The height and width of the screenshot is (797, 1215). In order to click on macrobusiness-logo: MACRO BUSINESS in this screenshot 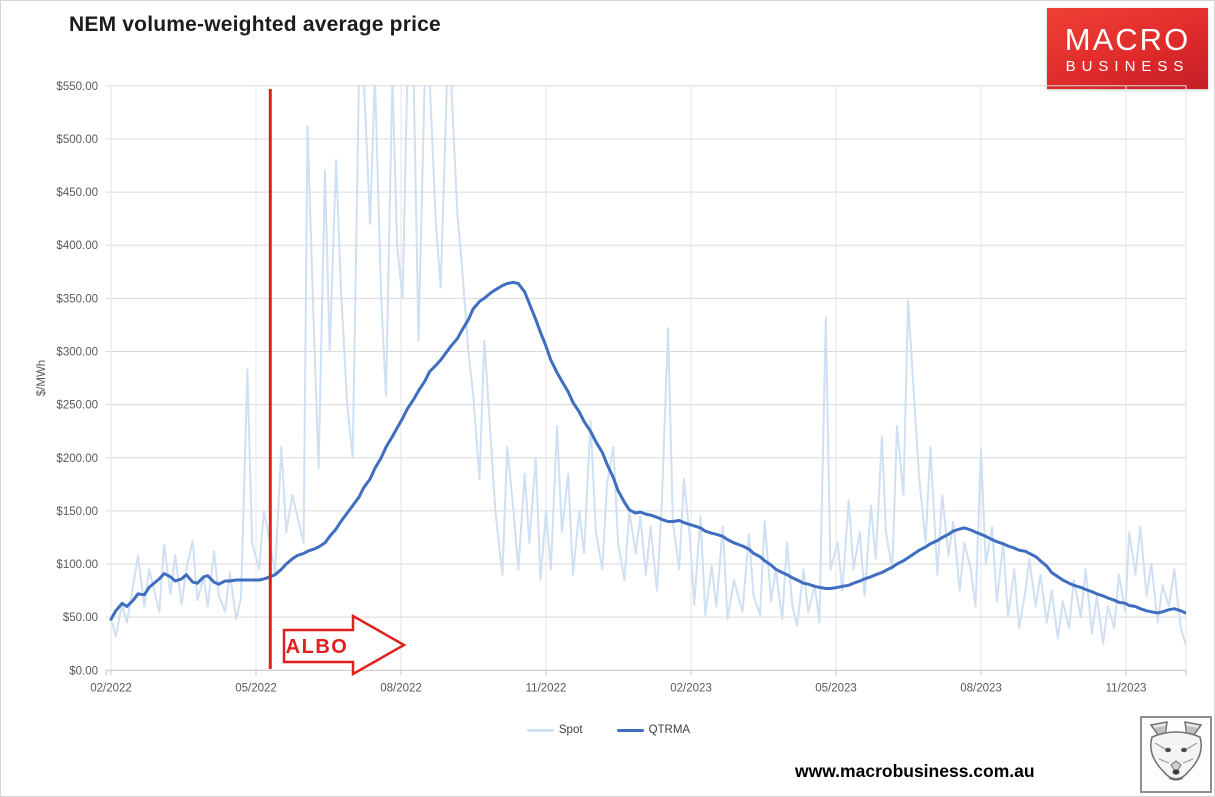, I will do `click(1127, 48)`.